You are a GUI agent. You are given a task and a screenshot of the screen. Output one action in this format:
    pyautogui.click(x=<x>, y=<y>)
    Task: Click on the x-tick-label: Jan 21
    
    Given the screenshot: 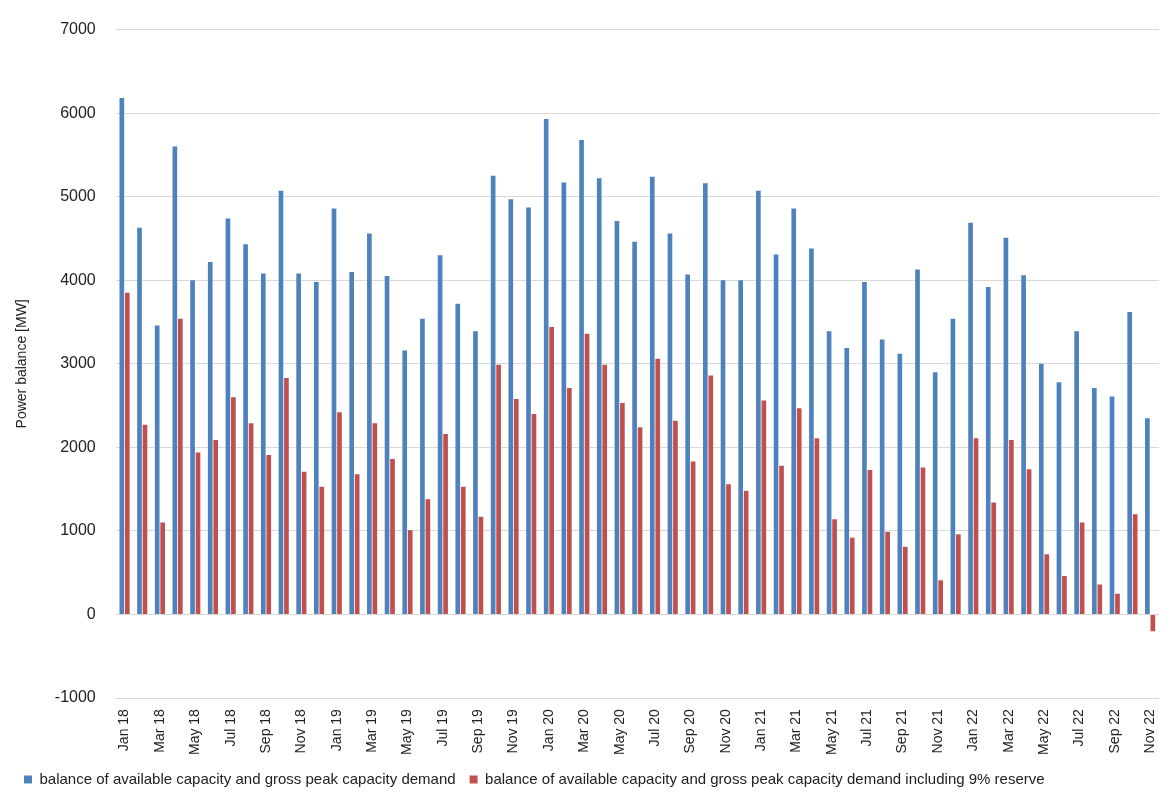 What is the action you would take?
    pyautogui.click(x=759, y=730)
    